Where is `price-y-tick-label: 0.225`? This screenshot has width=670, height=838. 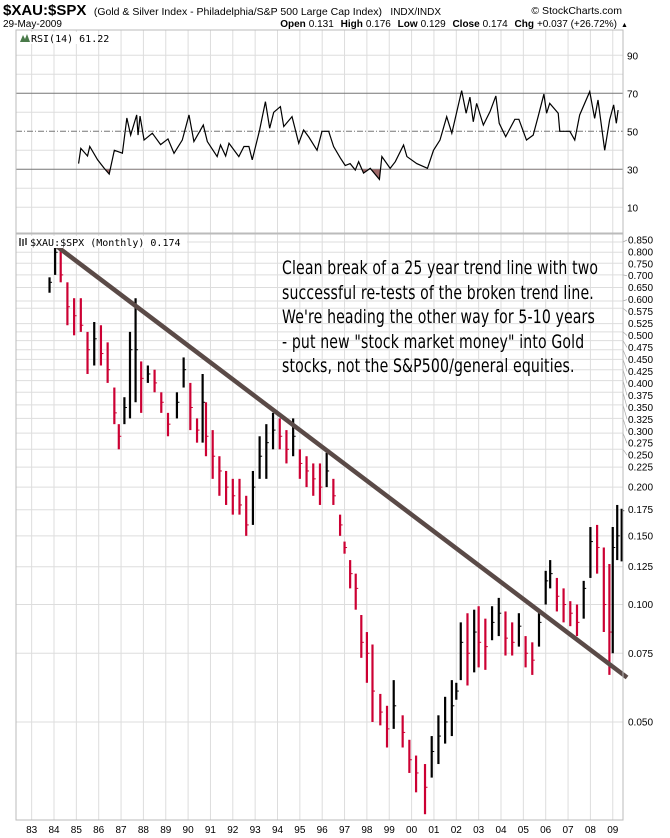 price-y-tick-label: 0.225 is located at coordinates (640, 468).